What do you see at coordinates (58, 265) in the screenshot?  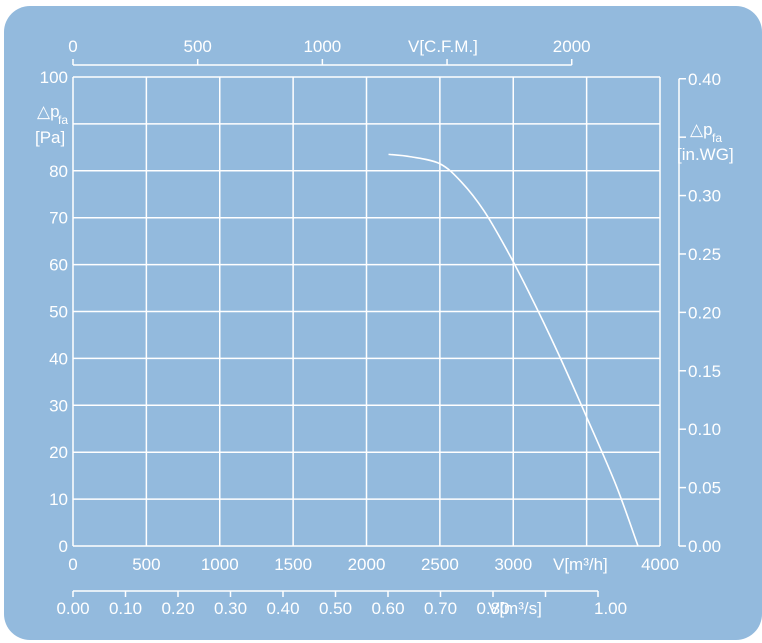 I see `left-tick-label: 60` at bounding box center [58, 265].